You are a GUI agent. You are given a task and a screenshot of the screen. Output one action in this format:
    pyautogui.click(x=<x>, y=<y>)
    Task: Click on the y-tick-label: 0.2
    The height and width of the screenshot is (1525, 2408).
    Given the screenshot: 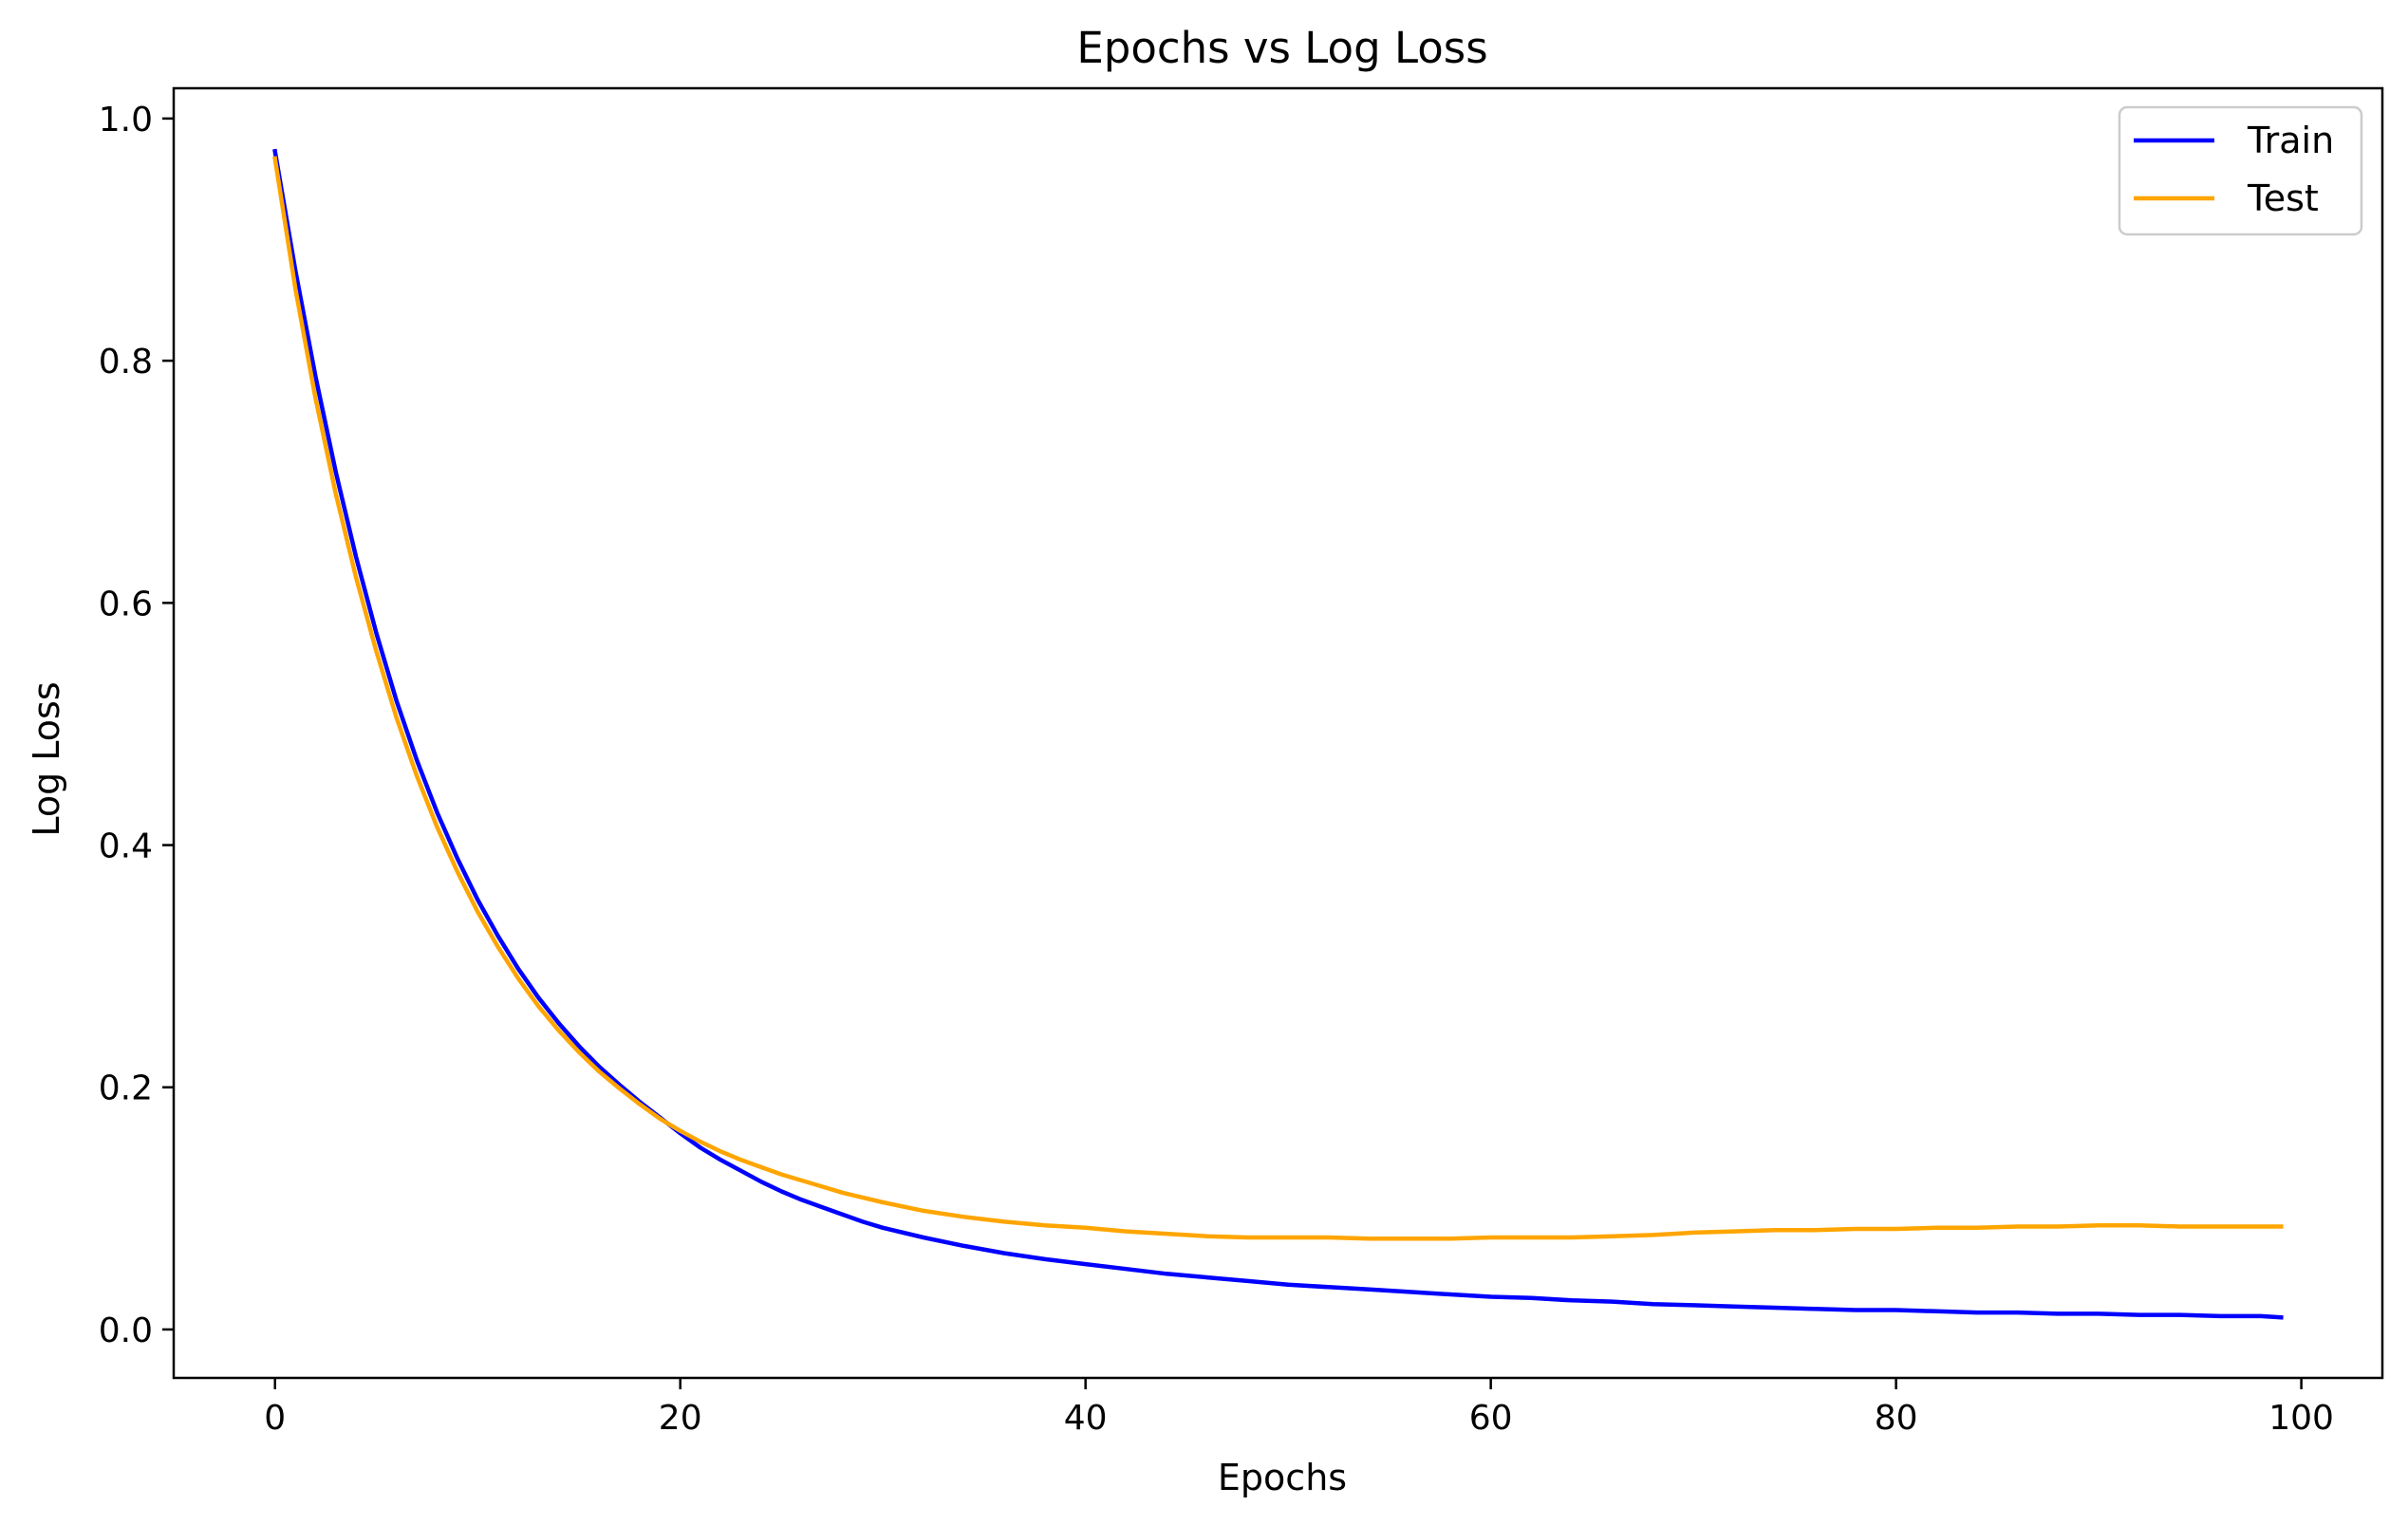 What is the action you would take?
    pyautogui.click(x=126, y=1088)
    